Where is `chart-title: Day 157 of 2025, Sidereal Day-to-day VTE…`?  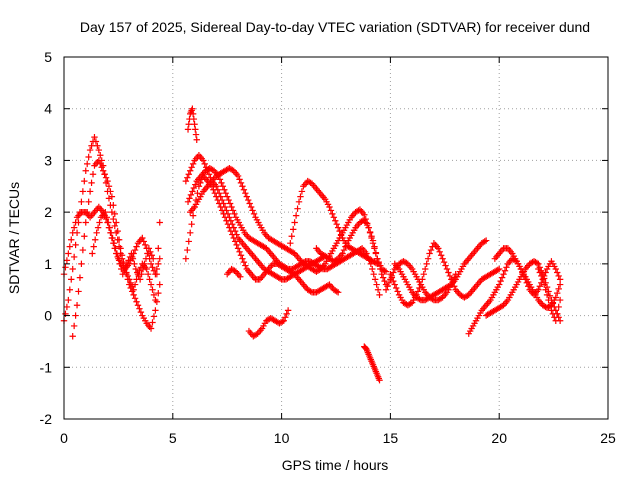
chart-title: Day 157 of 2025, Sidereal Day-to-day VTE… is located at coordinates (335, 27).